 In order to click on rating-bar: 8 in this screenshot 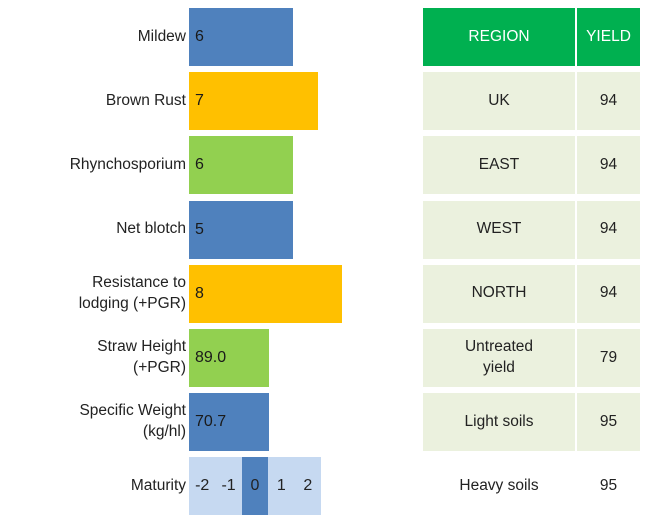, I will do `click(265, 293)`.